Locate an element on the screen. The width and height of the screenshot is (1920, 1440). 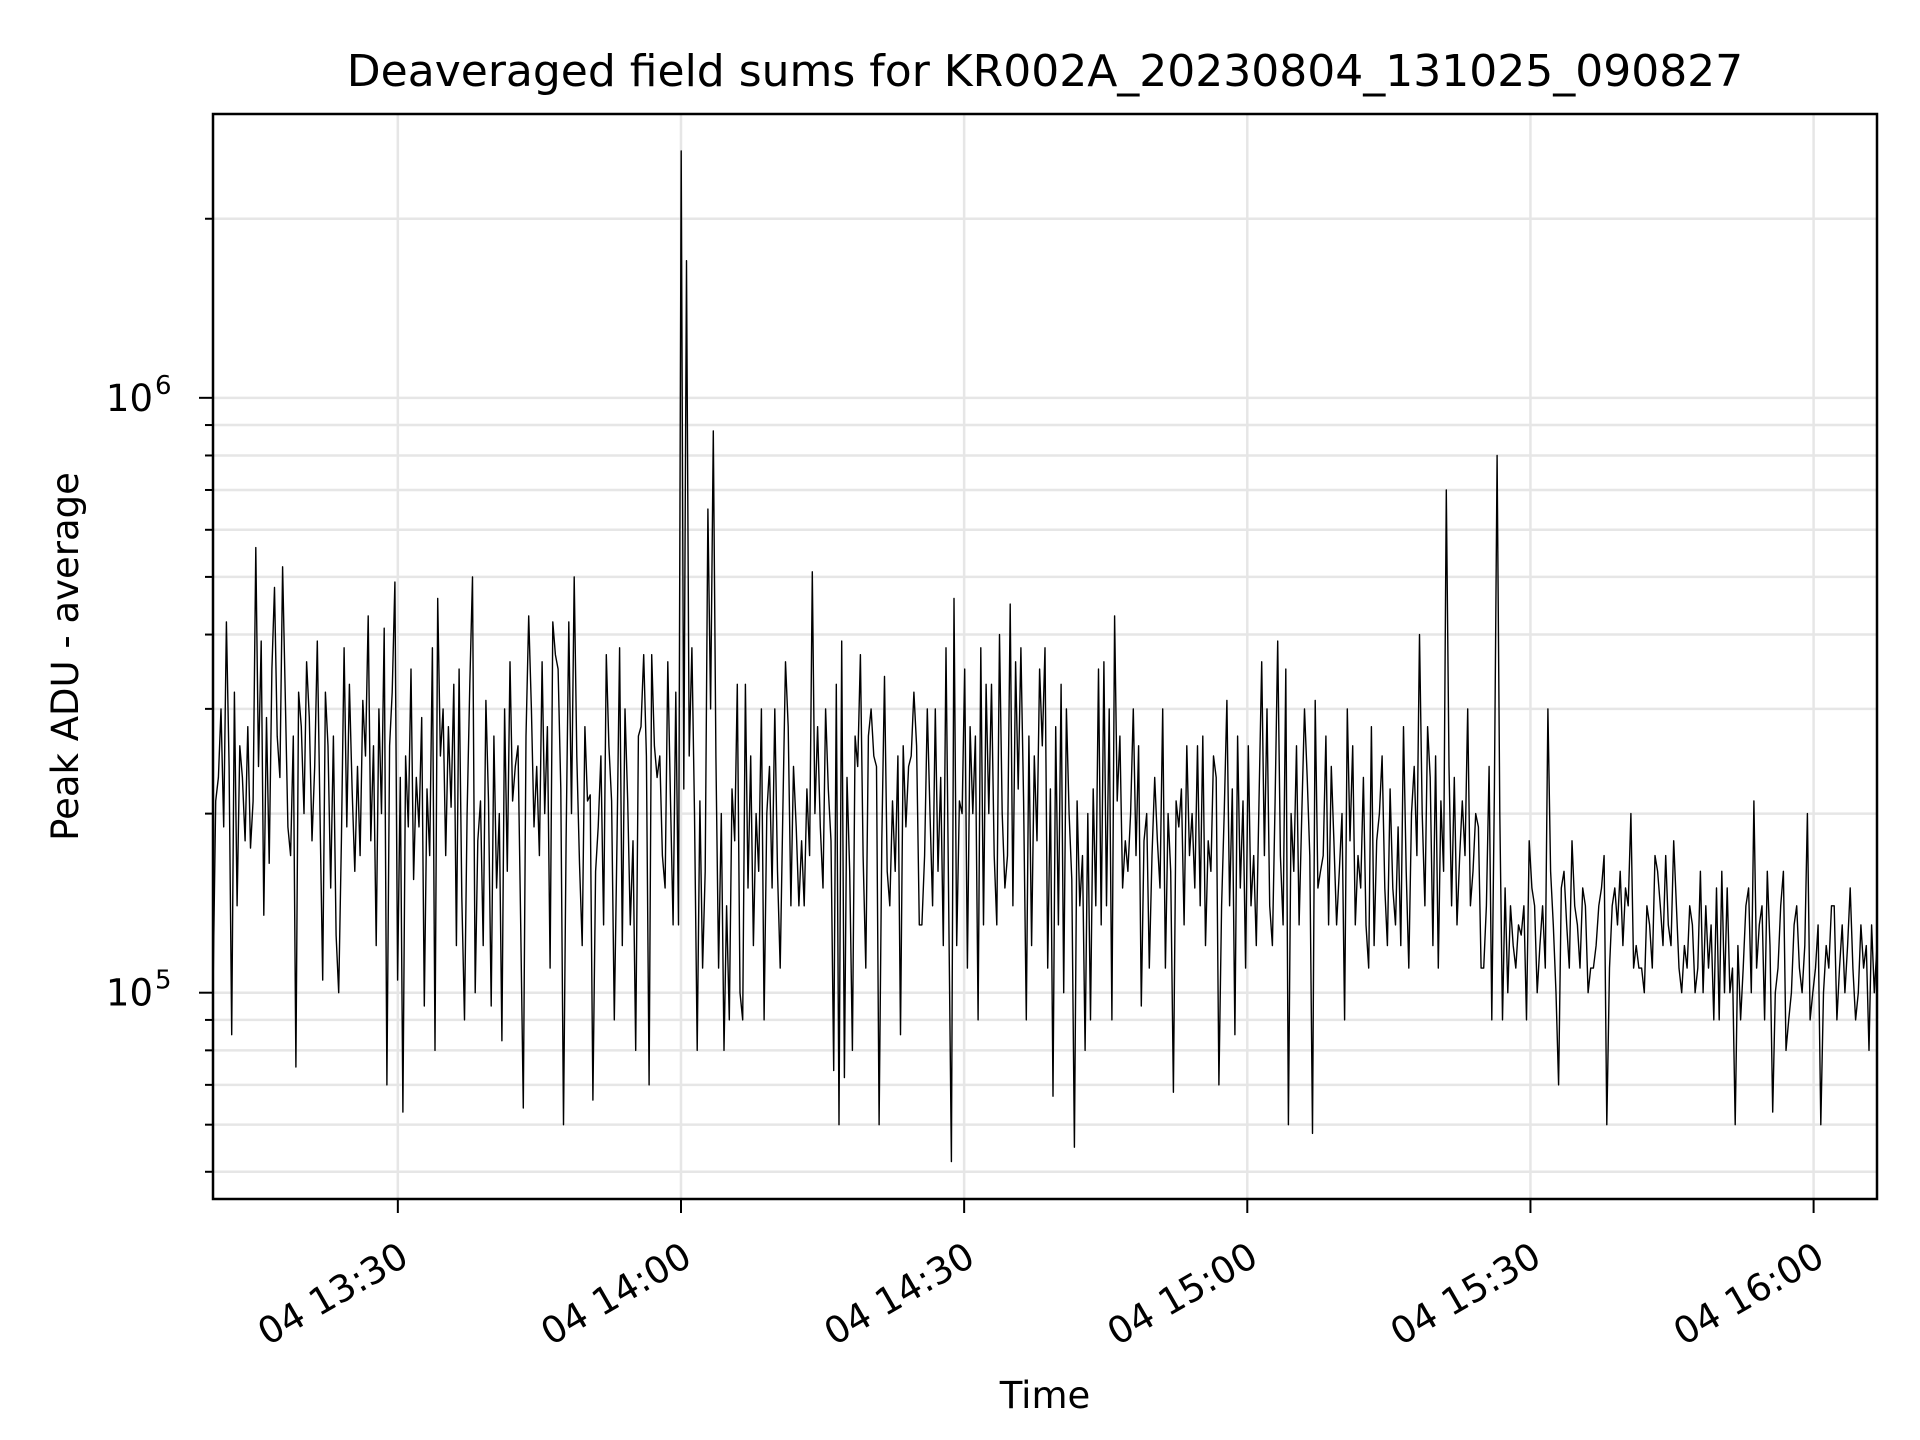
x-axis-label: Time is located at coordinates (1045, 1395).